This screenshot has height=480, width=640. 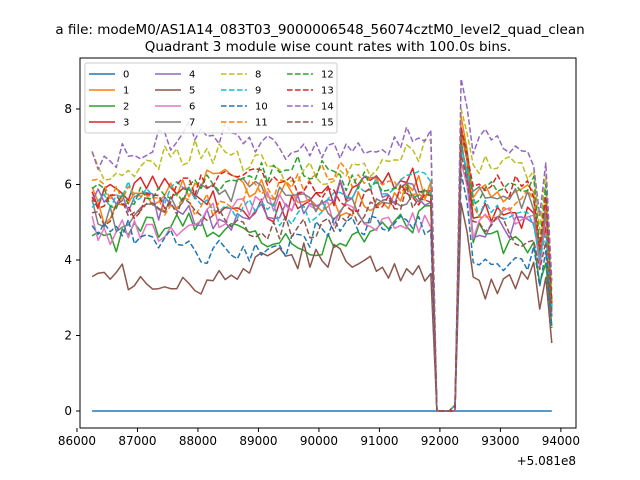 I want to click on legend-label-1: 1, so click(x=126, y=91).